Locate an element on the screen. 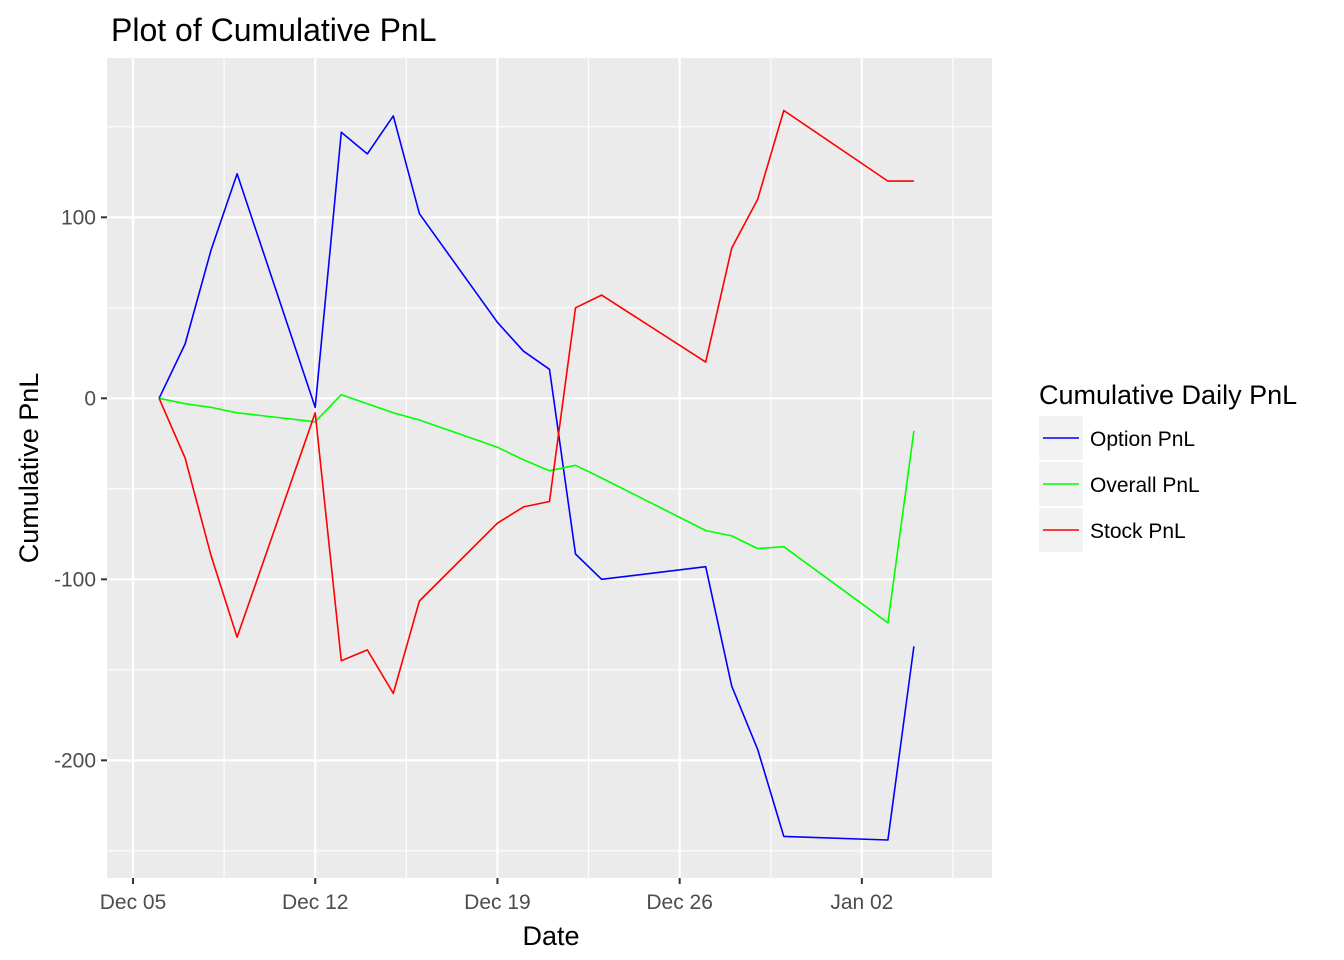  legend-label: Option PnL is located at coordinates (1142, 439).